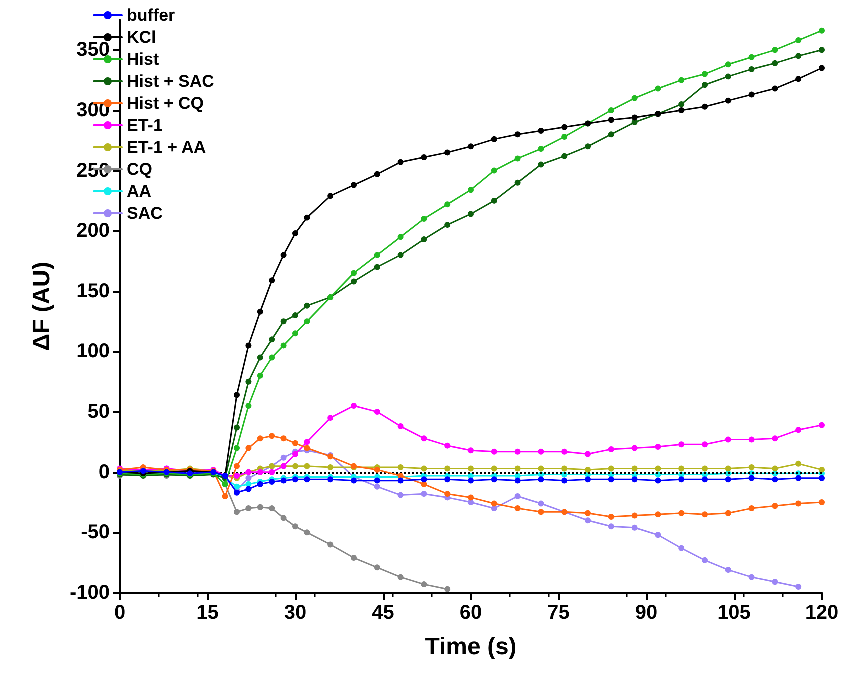  I want to click on legend-label: ET-1, so click(145, 125).